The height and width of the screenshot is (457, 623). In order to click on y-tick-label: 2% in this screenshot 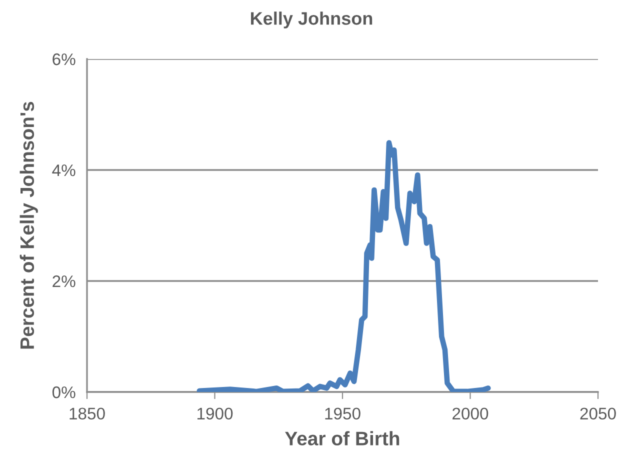, I will do `click(64, 281)`.